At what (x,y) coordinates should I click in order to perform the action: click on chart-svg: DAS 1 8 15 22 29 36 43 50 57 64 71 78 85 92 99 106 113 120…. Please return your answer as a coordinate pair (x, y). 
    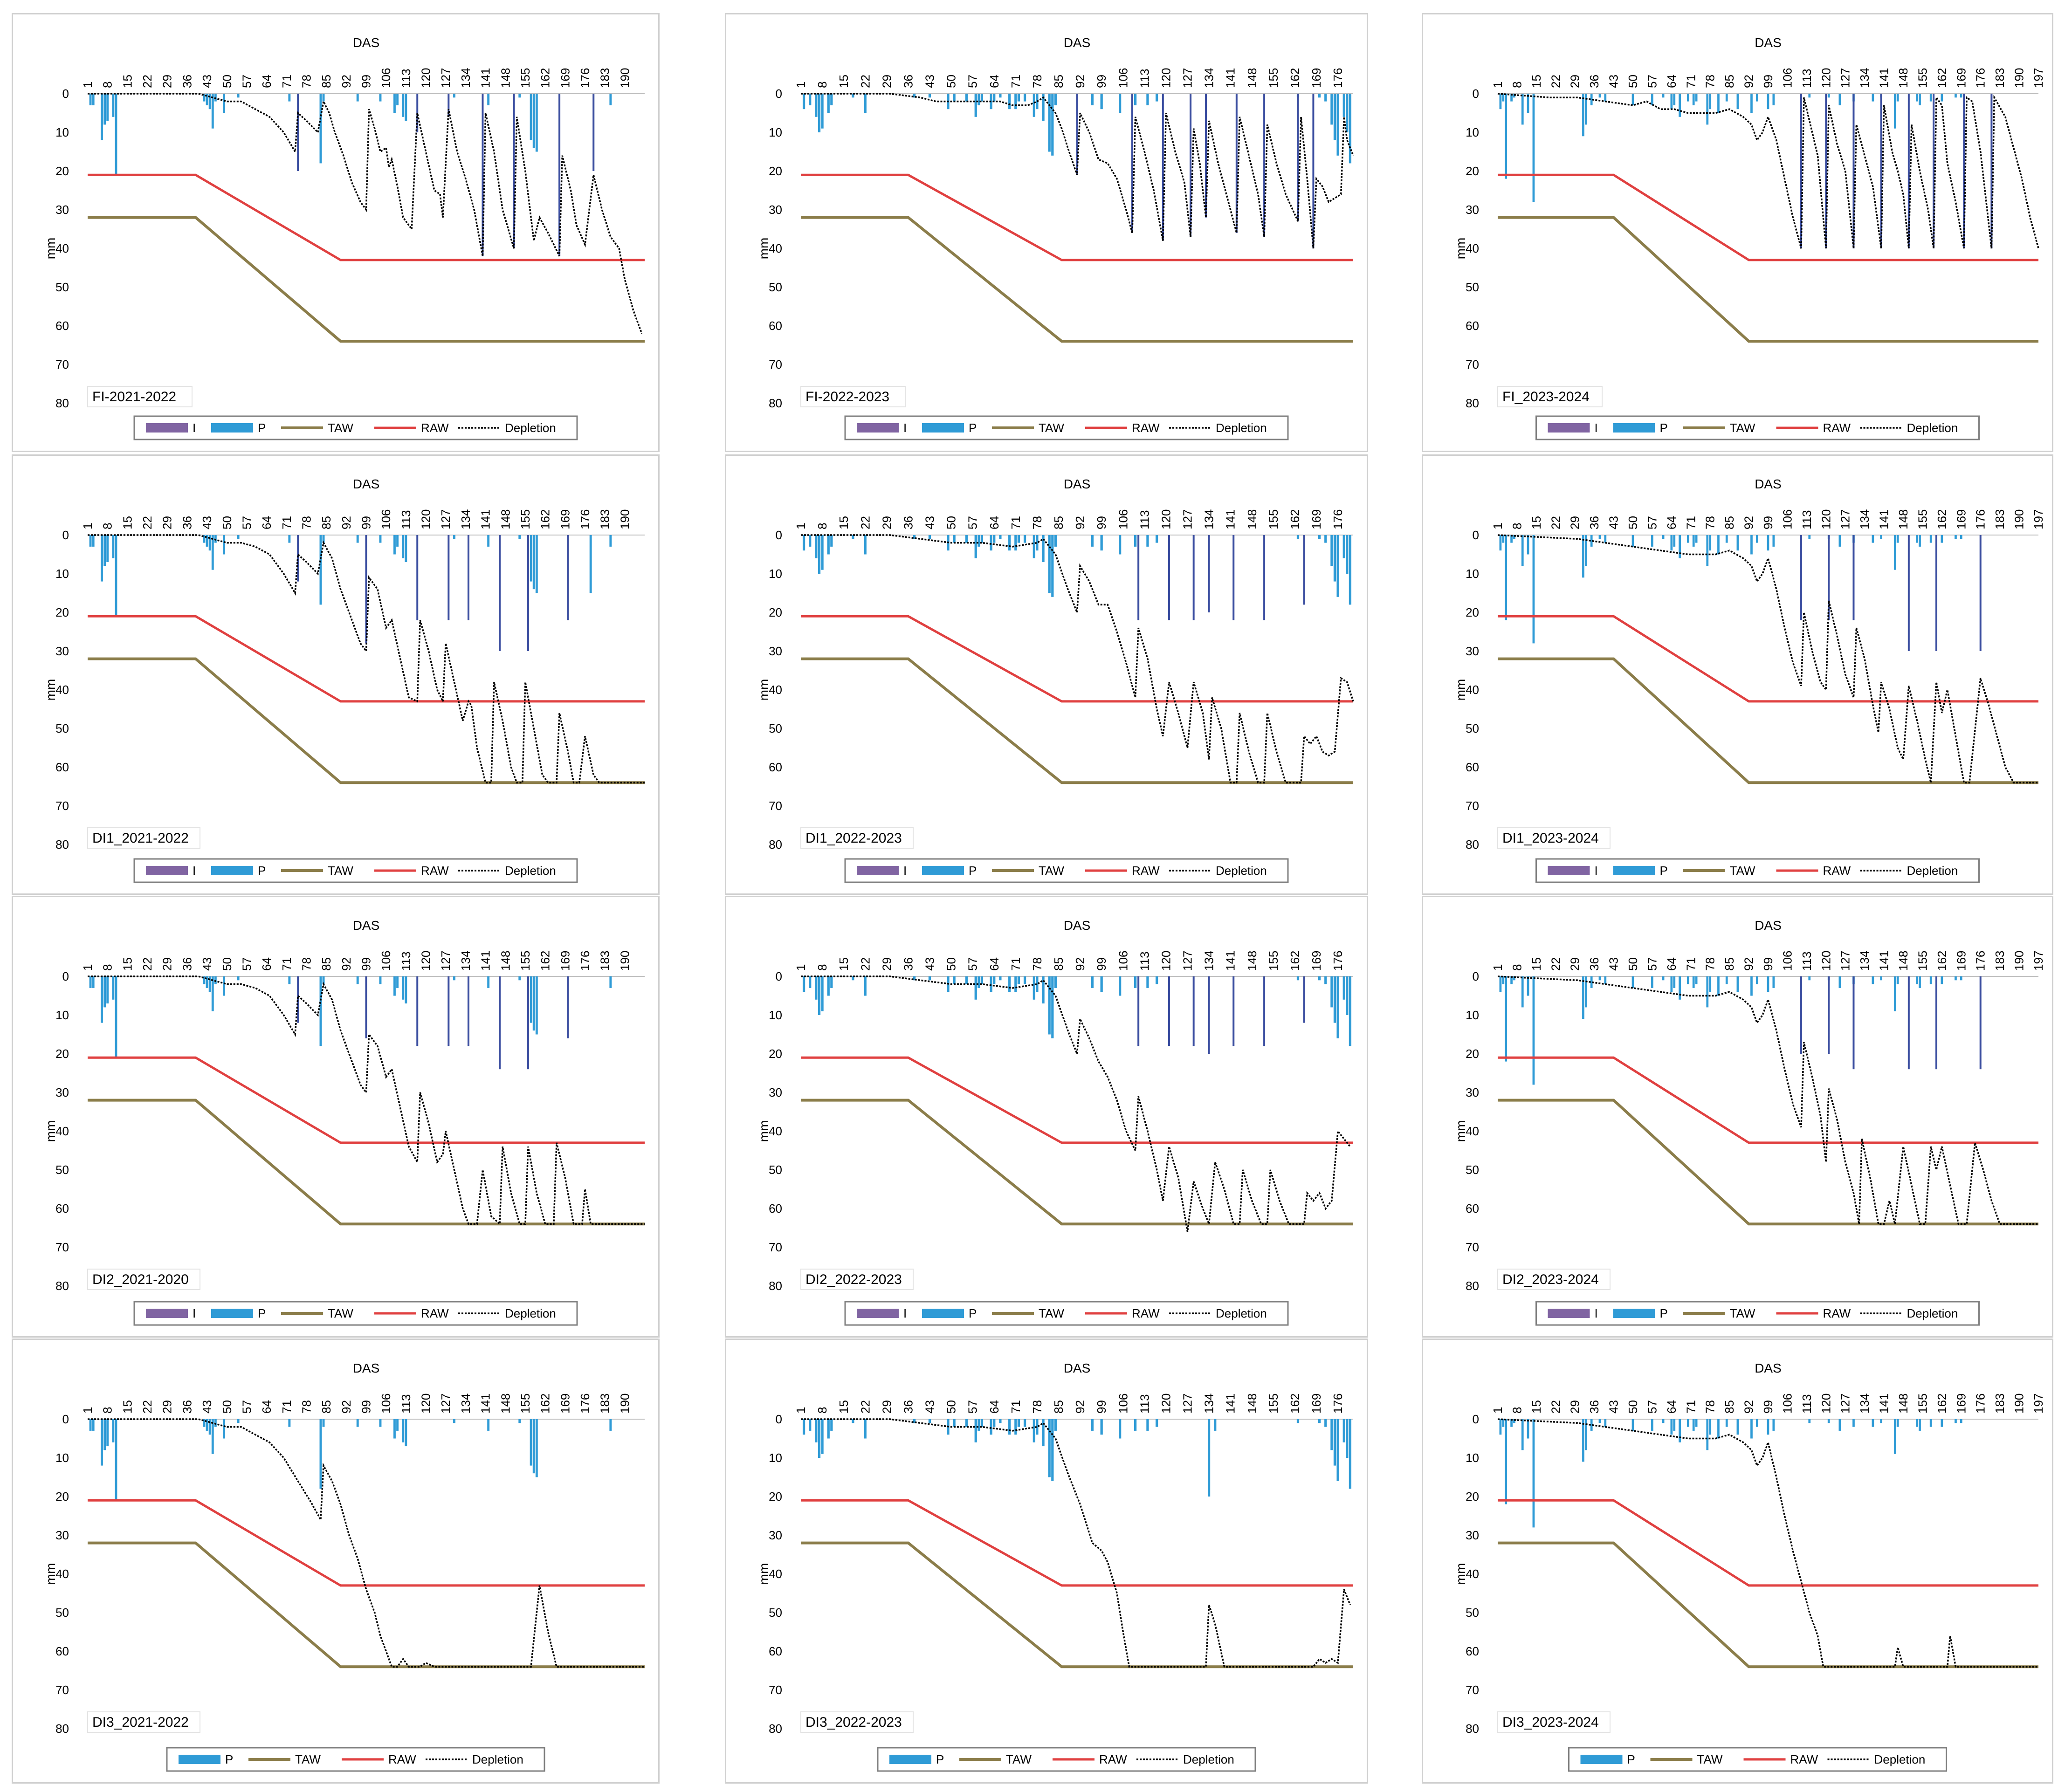
    Looking at the image, I should click on (344, 238).